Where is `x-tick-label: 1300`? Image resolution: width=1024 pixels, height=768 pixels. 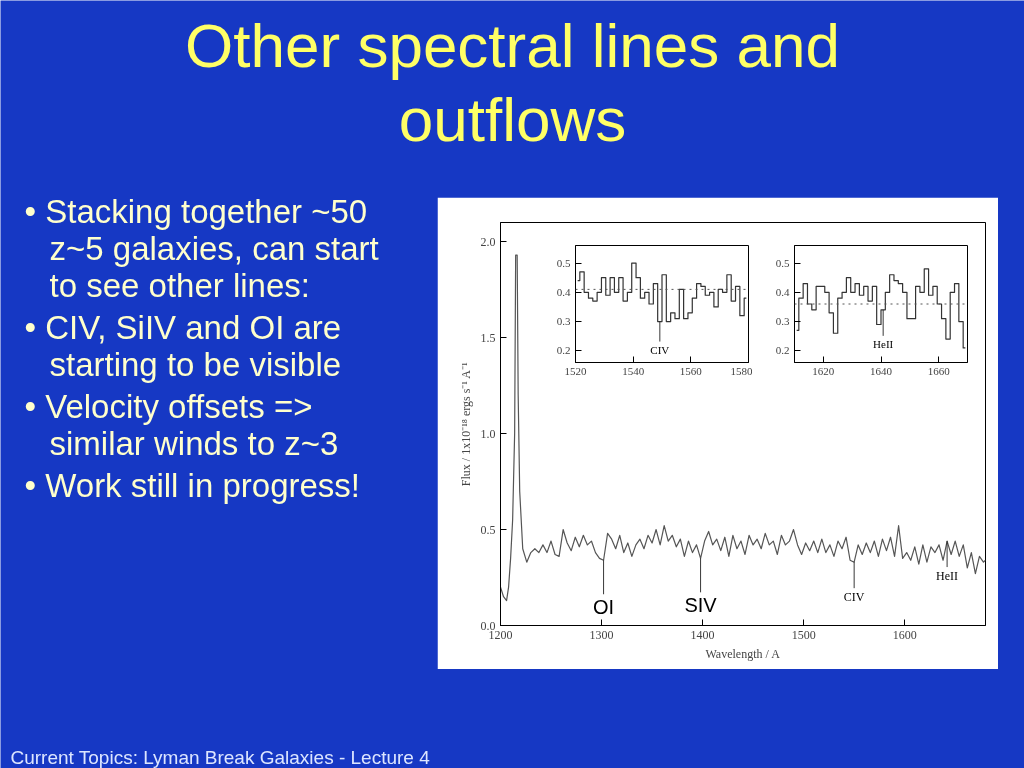 x-tick-label: 1300 is located at coordinates (601, 634).